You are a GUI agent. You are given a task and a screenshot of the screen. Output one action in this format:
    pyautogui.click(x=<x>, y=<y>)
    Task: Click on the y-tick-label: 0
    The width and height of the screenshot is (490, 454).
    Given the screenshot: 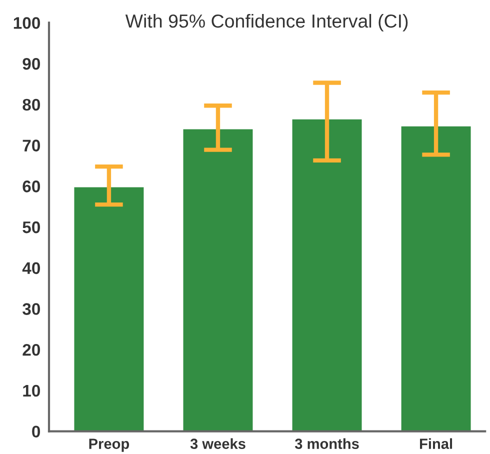 What is the action you would take?
    pyautogui.click(x=36, y=432)
    